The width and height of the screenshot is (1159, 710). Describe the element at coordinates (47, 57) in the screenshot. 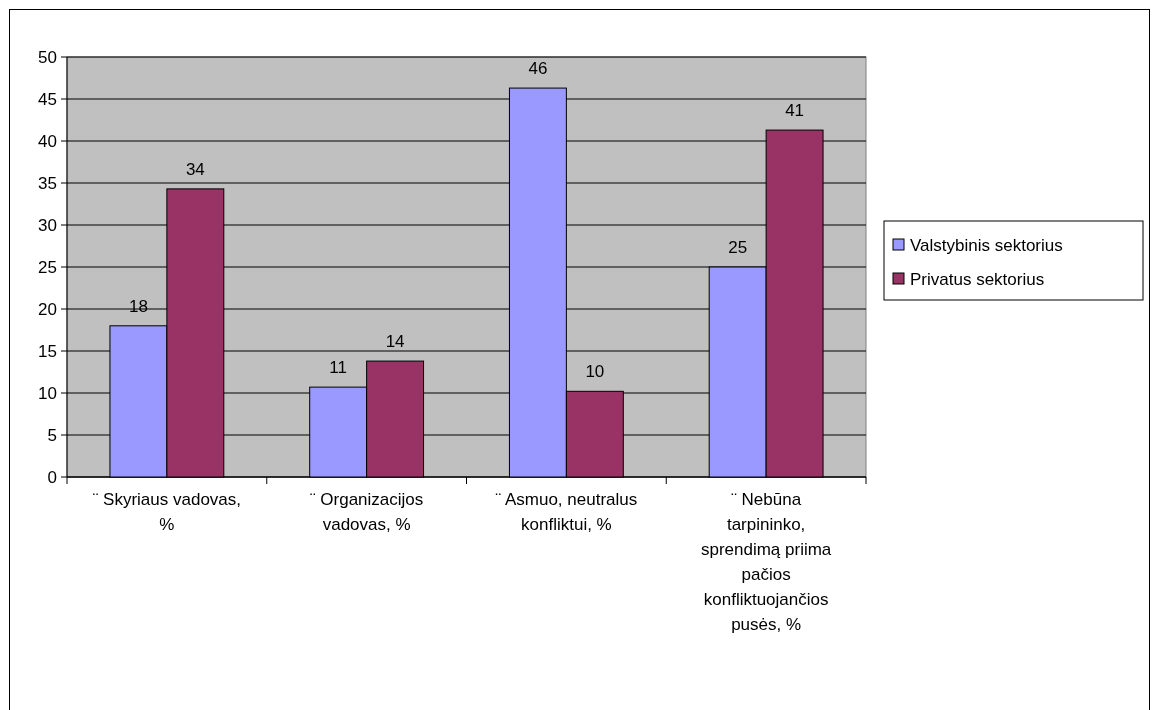

I see `y-tick-label: 50` at that location.